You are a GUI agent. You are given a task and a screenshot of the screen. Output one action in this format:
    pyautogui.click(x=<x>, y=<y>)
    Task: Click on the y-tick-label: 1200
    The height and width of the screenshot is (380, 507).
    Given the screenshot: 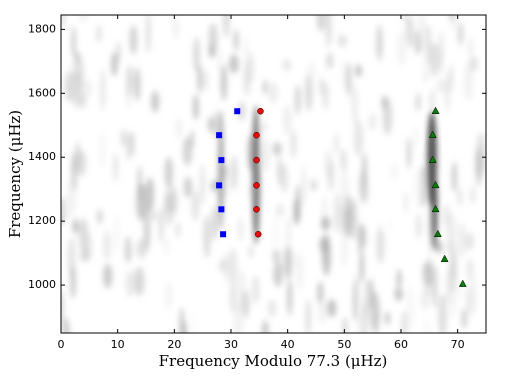 What is the action you would take?
    pyautogui.click(x=42, y=220)
    